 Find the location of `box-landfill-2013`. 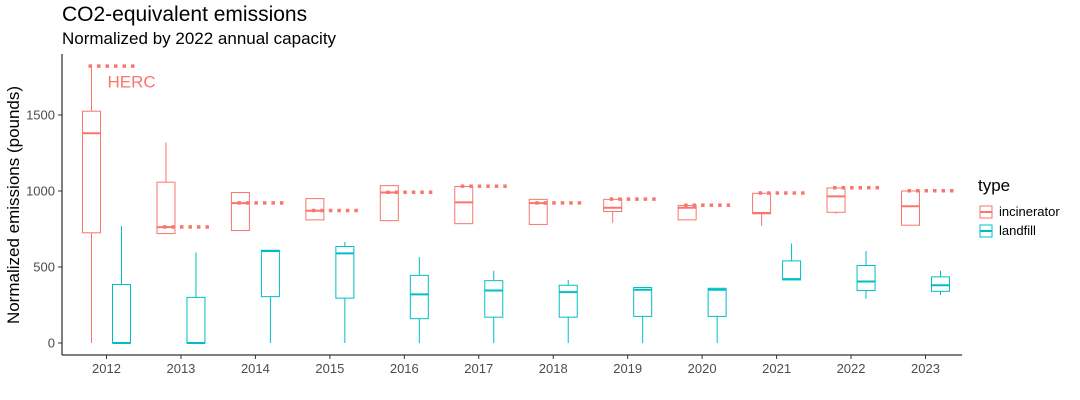

box-landfill-2013 is located at coordinates (196, 298).